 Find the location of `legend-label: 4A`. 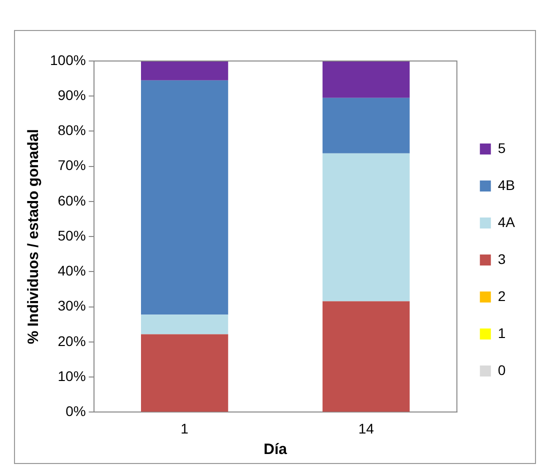

legend-label: 4A is located at coordinates (507, 222).